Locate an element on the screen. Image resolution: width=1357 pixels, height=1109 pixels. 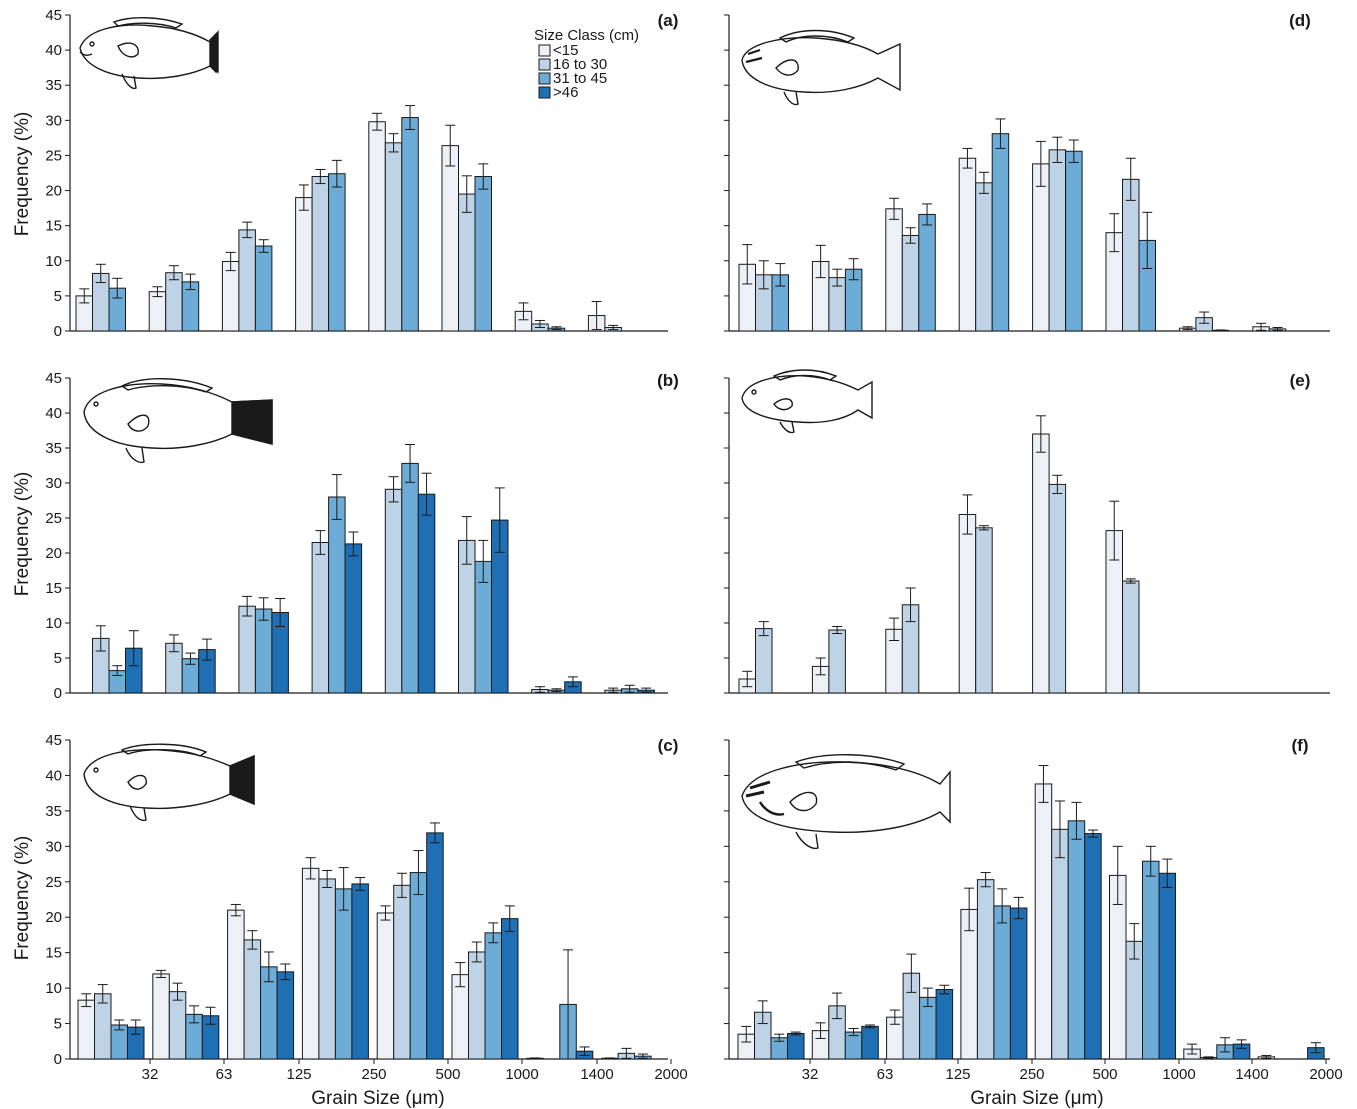
x-axis-title-f: Grain Size (μm) is located at coordinates (1036, 1098).